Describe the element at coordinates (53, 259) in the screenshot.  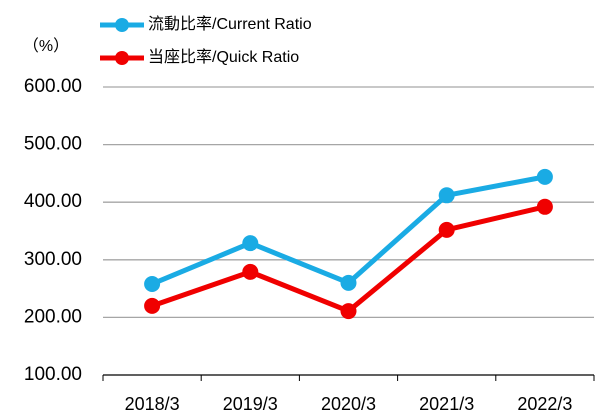
I see `y-tick-label: 300.00` at that location.